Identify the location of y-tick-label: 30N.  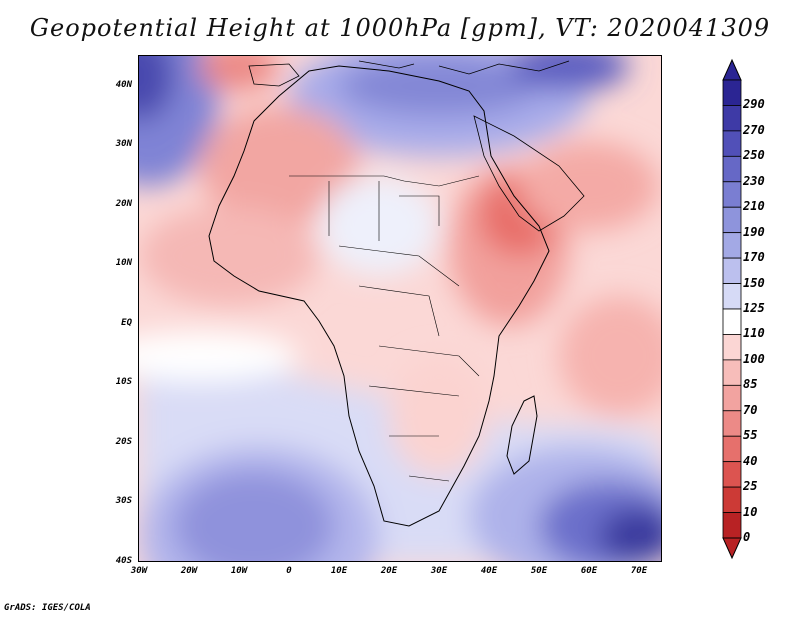
(123, 144).